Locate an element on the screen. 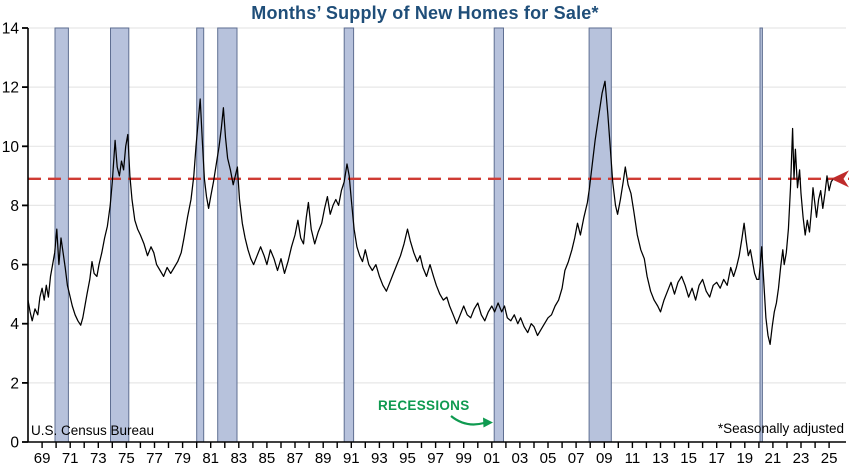  chart-title: Months’ Supply of New Homes for Sale* is located at coordinates (425, 13).